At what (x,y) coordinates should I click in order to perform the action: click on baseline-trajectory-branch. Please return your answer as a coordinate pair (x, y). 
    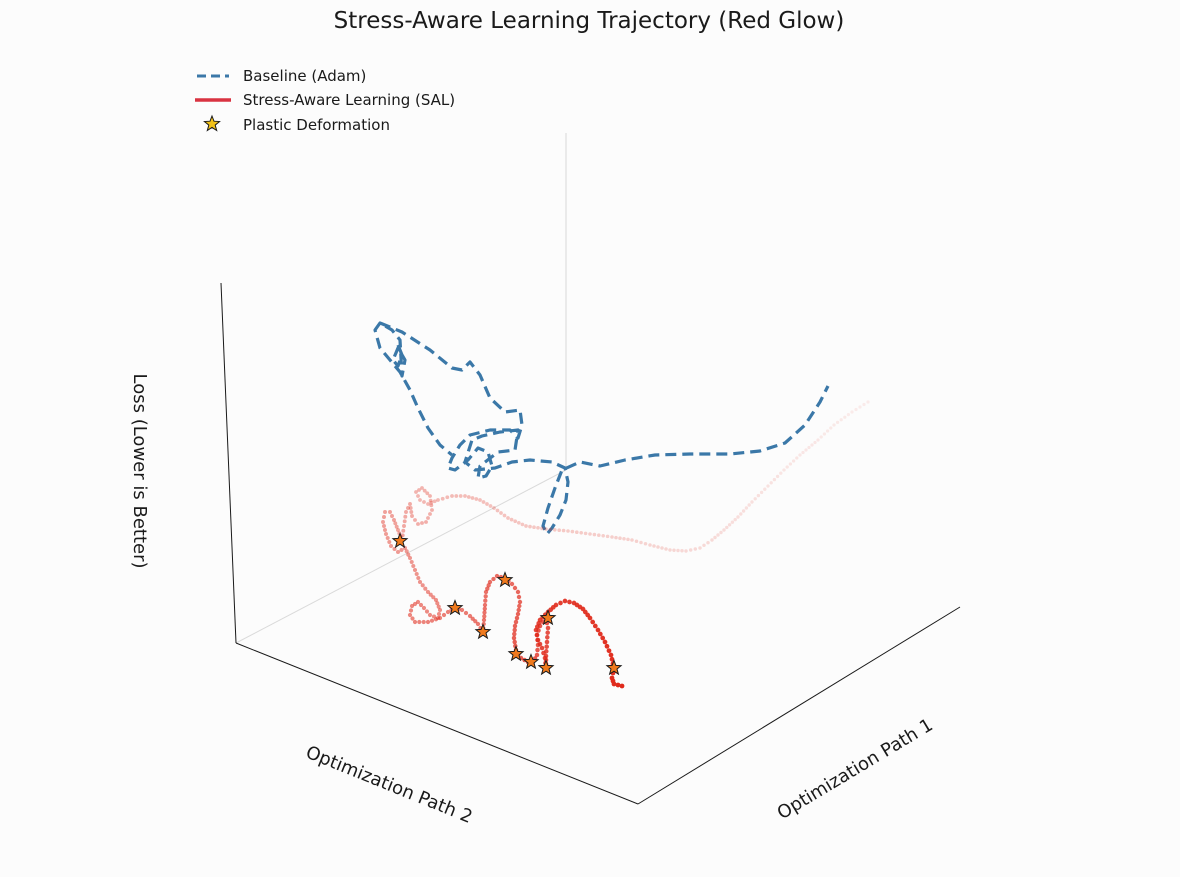
    Looking at the image, I should click on (413, 389).